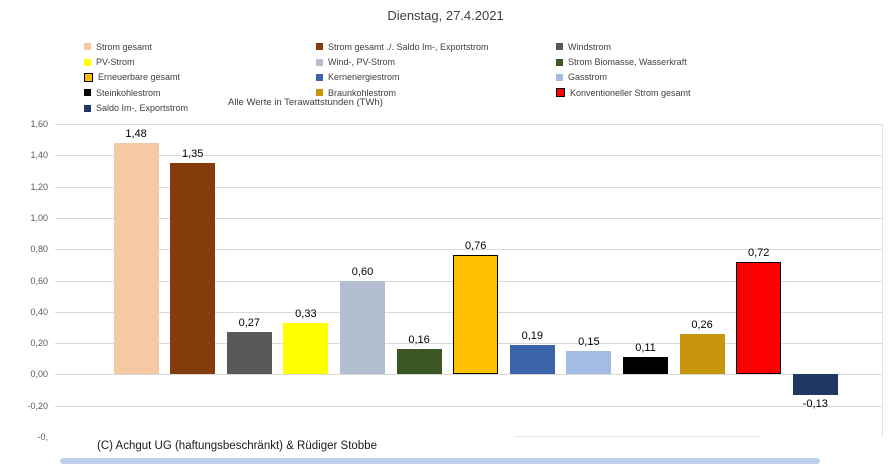  Describe the element at coordinates (436, 62) in the screenshot. I see `legend-item: Wind-, PV-Strom` at that location.